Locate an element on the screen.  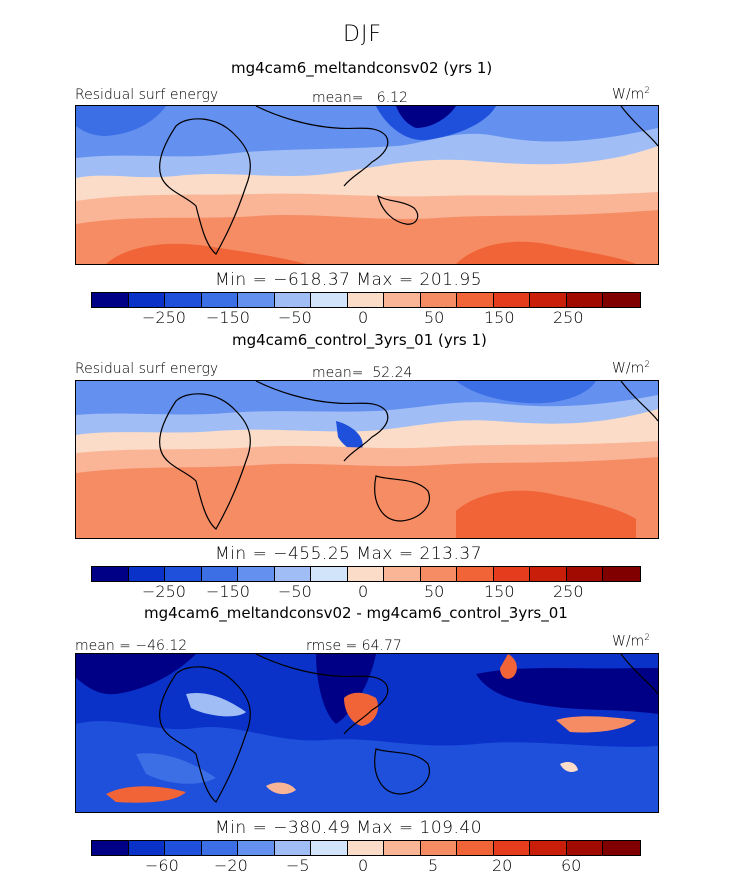
panel-2-tick: −50 is located at coordinates (295, 591).